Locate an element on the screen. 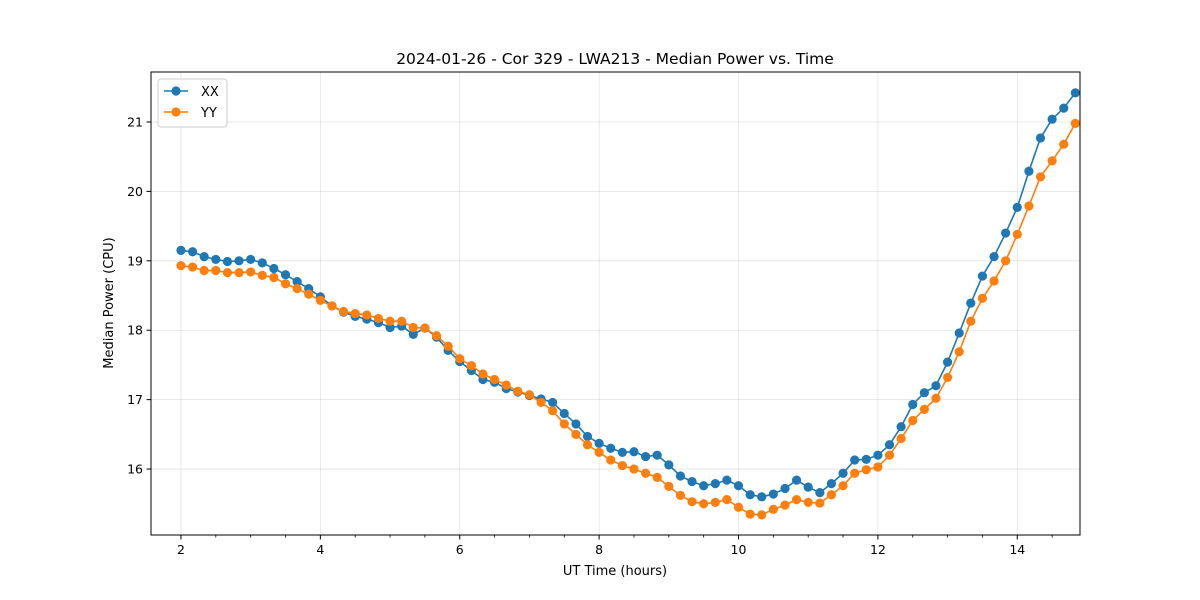 Image resolution: width=1200 pixels, height=600 pixels. x-tick-label: 12 is located at coordinates (878, 549).